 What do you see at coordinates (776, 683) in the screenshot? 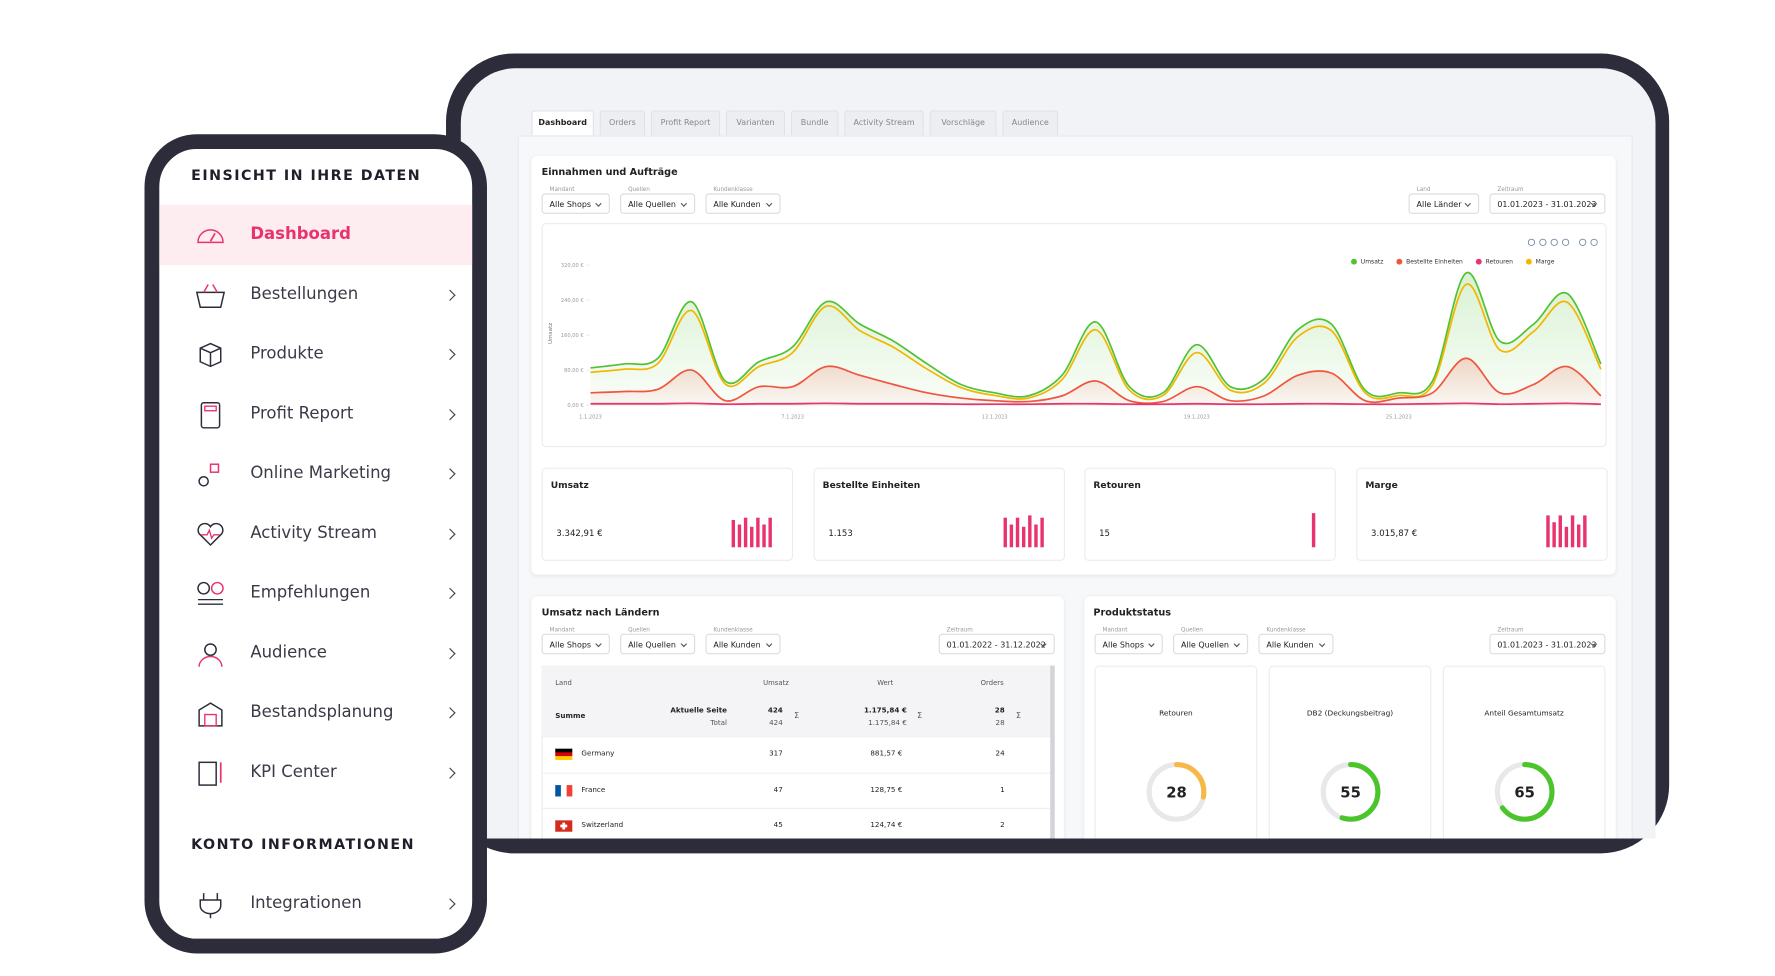
I see `table-header: Umsatz` at bounding box center [776, 683].